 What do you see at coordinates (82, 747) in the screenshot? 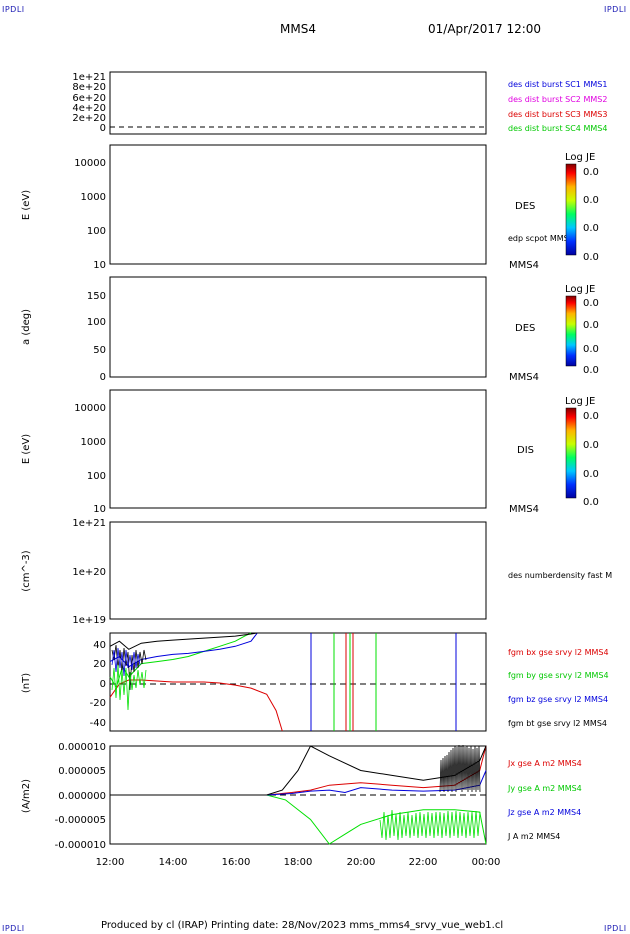
I see `p7-ytick-0: 0.000010` at bounding box center [82, 747].